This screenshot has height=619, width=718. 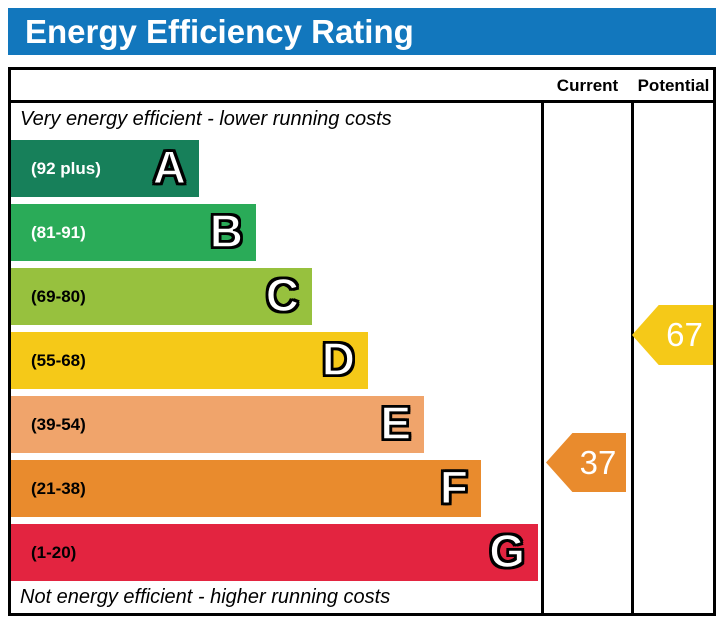 I want to click on current-column-divider, so click(x=542, y=341).